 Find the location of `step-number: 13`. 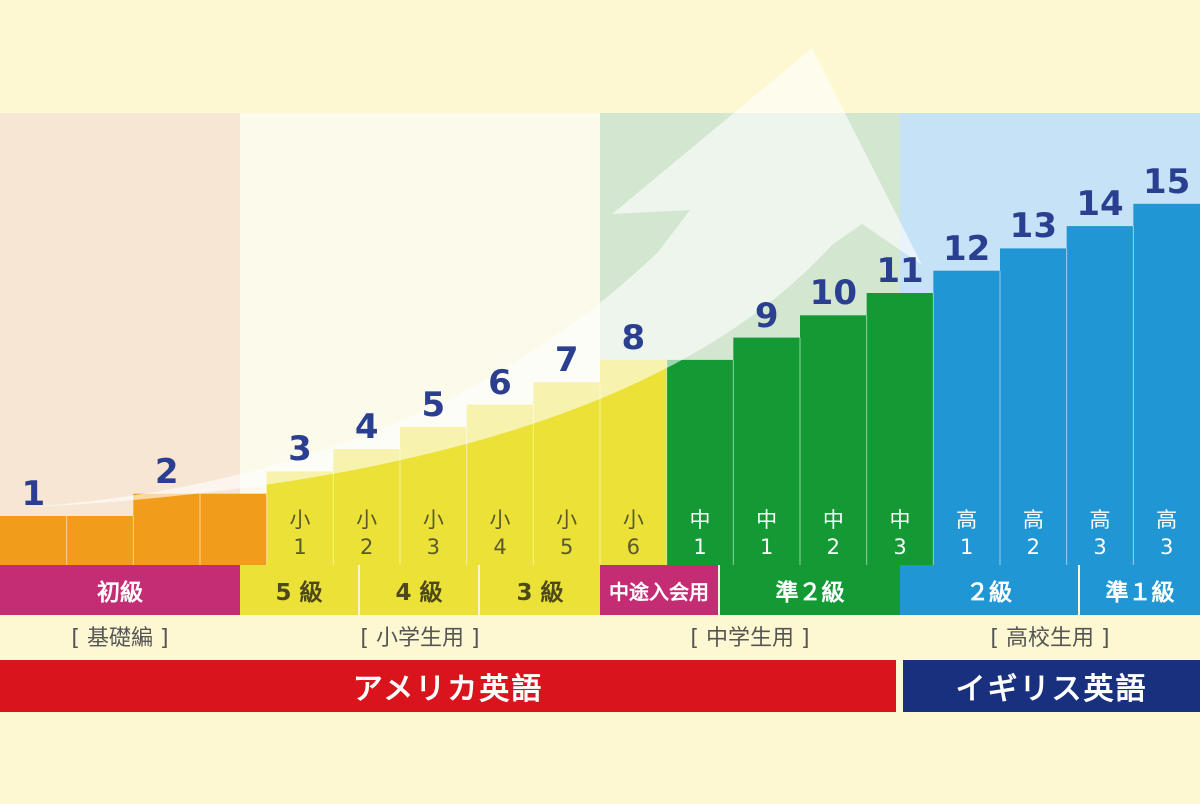

step-number: 13 is located at coordinates (1033, 226).